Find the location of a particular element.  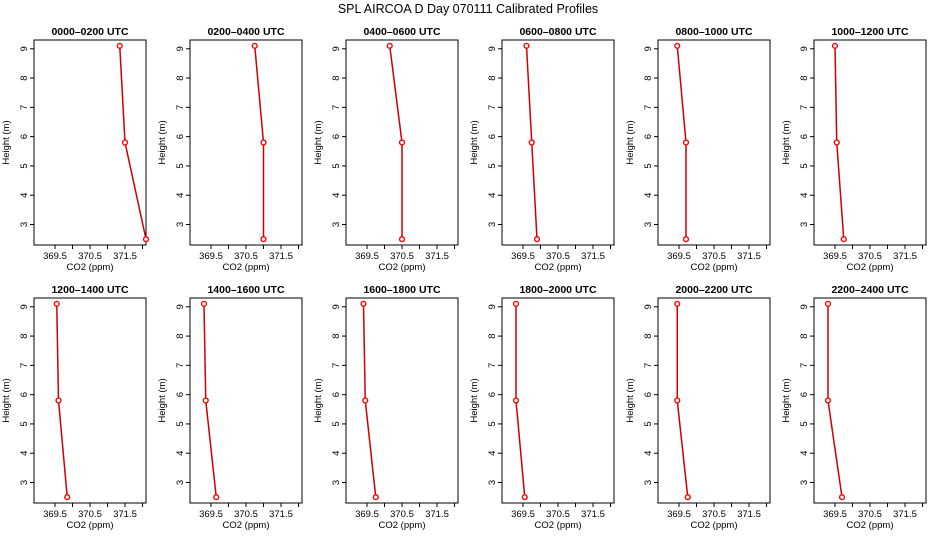

panel-title: 1800–2000 UTC is located at coordinates (557, 290).